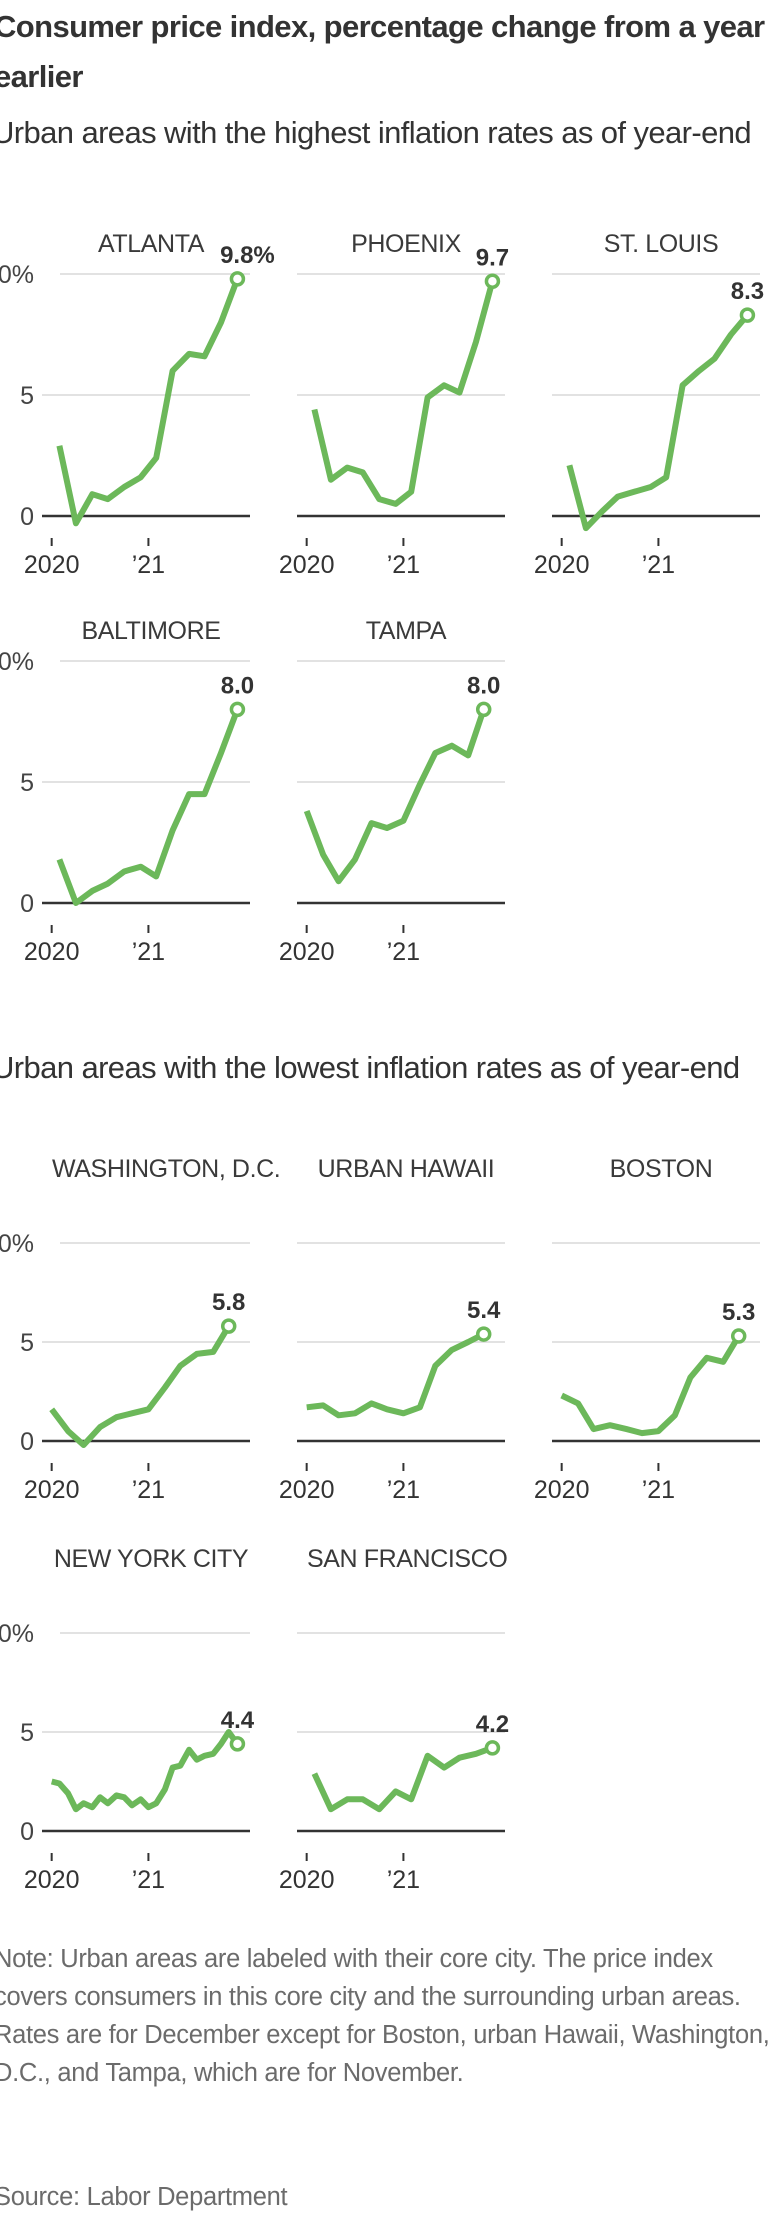  Describe the element at coordinates (151, 631) in the screenshot. I see `city-title: BALTIMORE` at that location.